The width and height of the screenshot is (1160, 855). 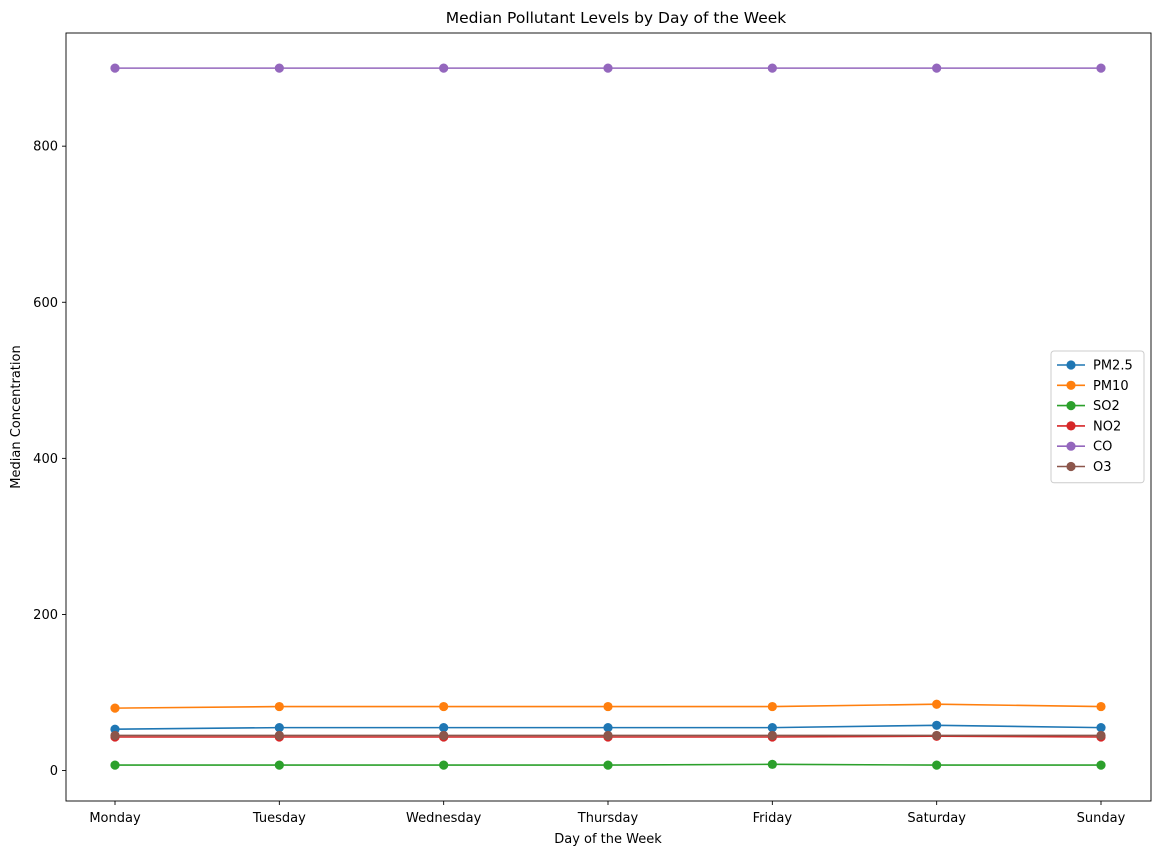 What do you see at coordinates (608, 728) in the screenshot?
I see `point-pm2-5-thursday` at bounding box center [608, 728].